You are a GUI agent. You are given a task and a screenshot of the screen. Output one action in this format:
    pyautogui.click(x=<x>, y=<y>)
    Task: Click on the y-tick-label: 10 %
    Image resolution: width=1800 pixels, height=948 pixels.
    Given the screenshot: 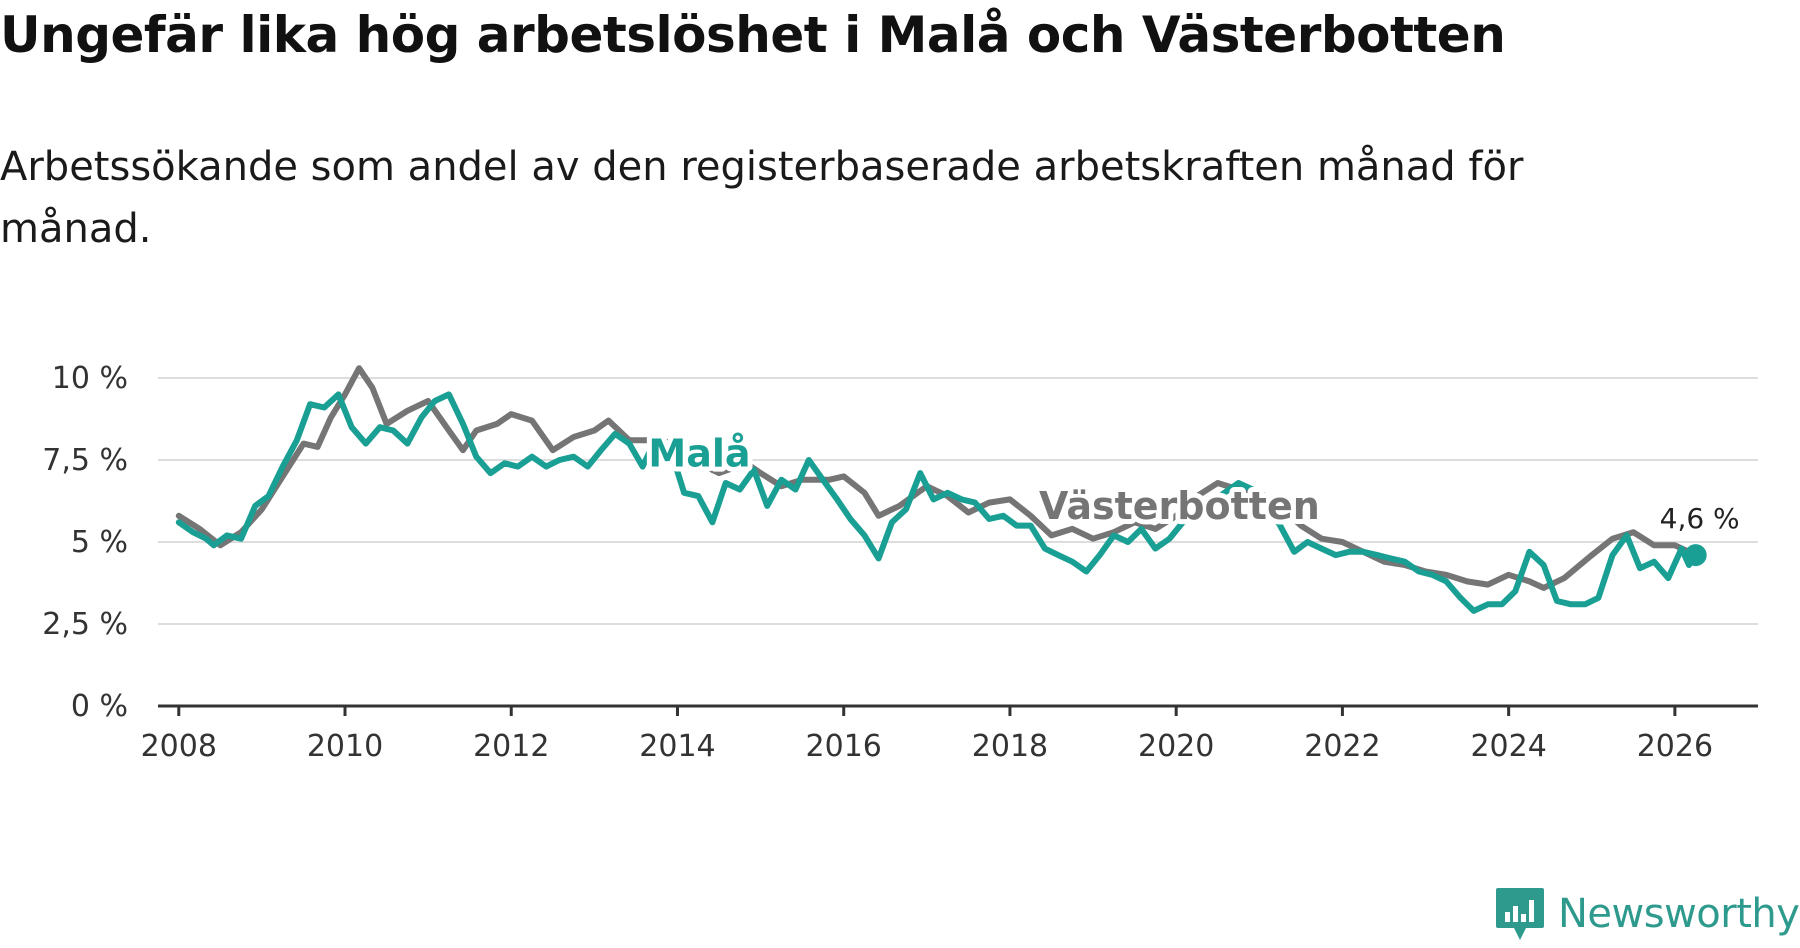 What is the action you would take?
    pyautogui.click(x=90, y=378)
    